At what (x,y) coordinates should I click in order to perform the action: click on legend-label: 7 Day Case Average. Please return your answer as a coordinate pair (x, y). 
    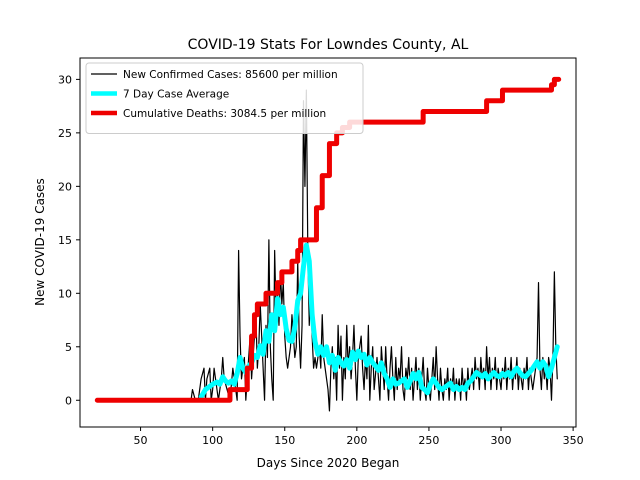
    Looking at the image, I should click on (176, 95).